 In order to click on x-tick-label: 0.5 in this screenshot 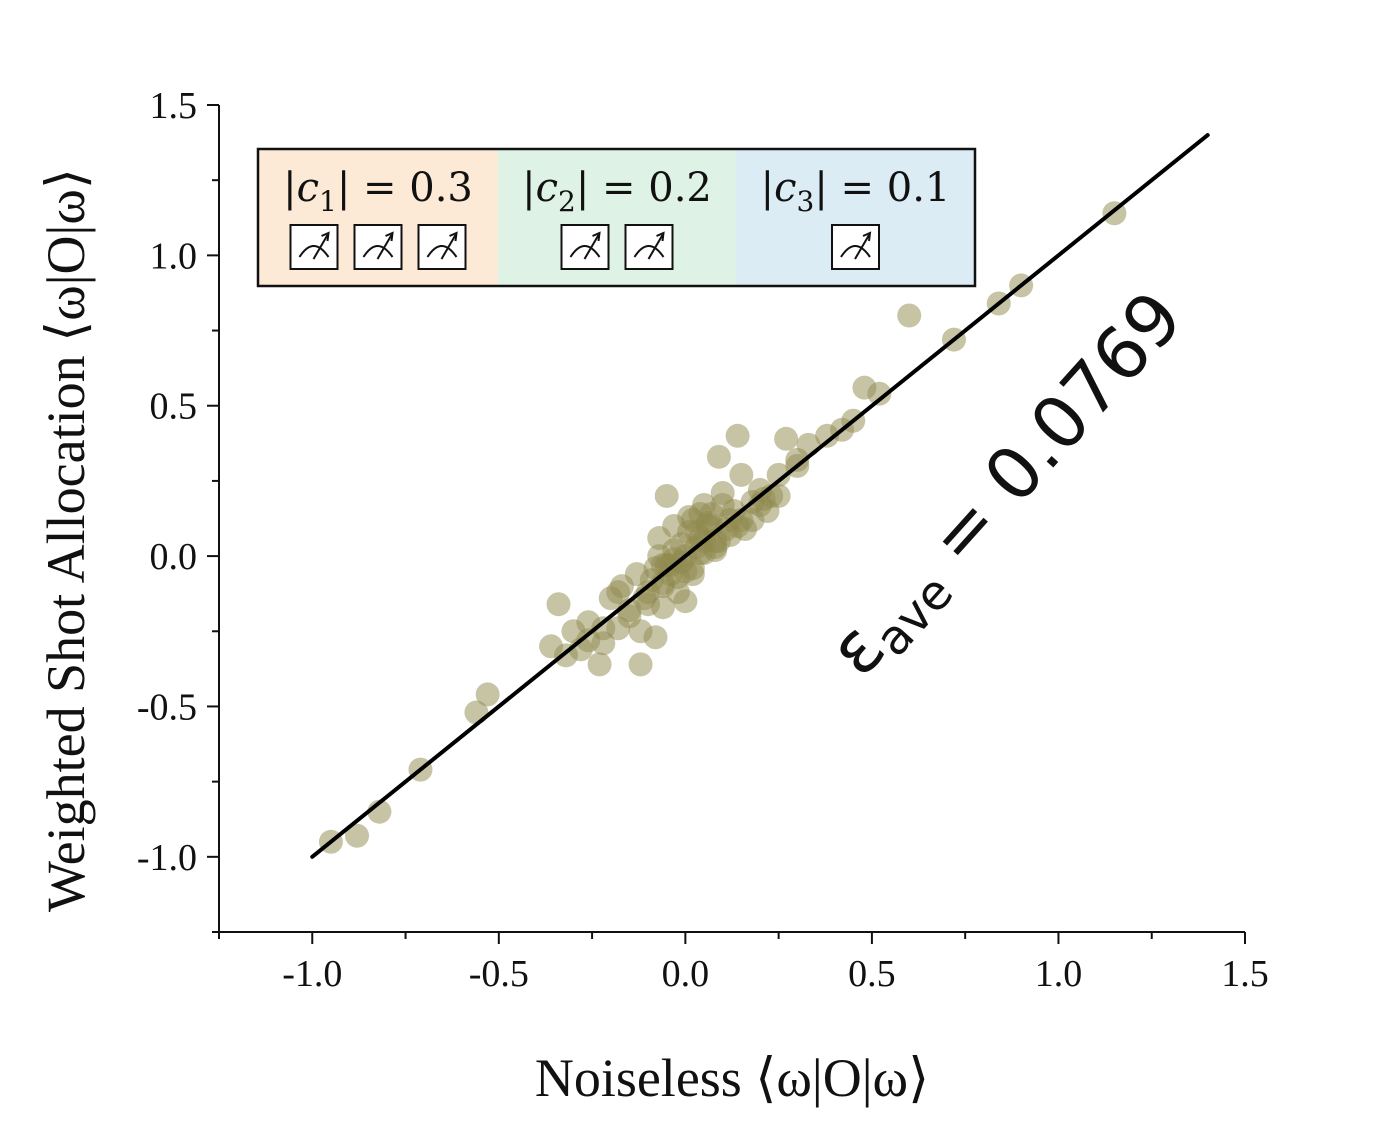, I will do `click(872, 974)`.